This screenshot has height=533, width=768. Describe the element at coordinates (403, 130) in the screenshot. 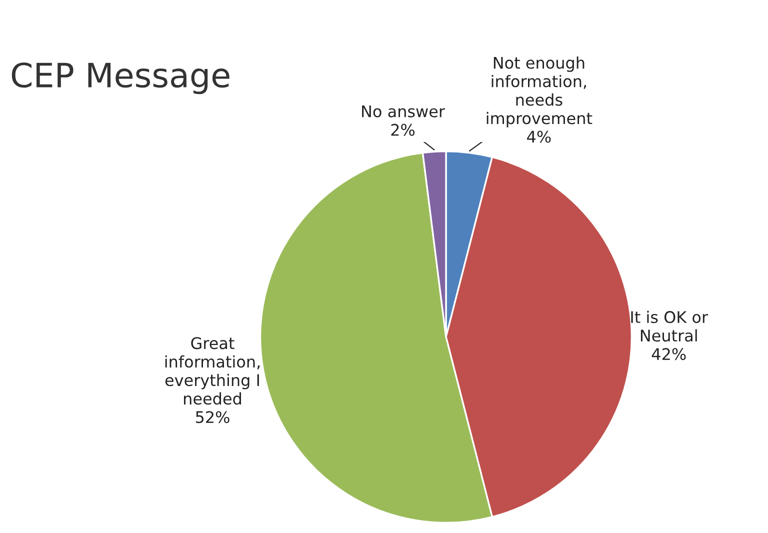

I see `data-label: 2%` at that location.